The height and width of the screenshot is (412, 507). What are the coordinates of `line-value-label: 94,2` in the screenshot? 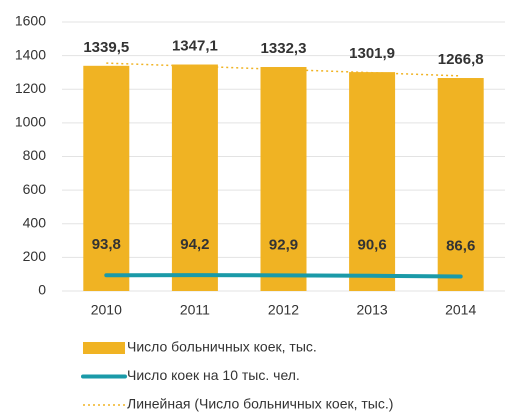 It's located at (194, 244).